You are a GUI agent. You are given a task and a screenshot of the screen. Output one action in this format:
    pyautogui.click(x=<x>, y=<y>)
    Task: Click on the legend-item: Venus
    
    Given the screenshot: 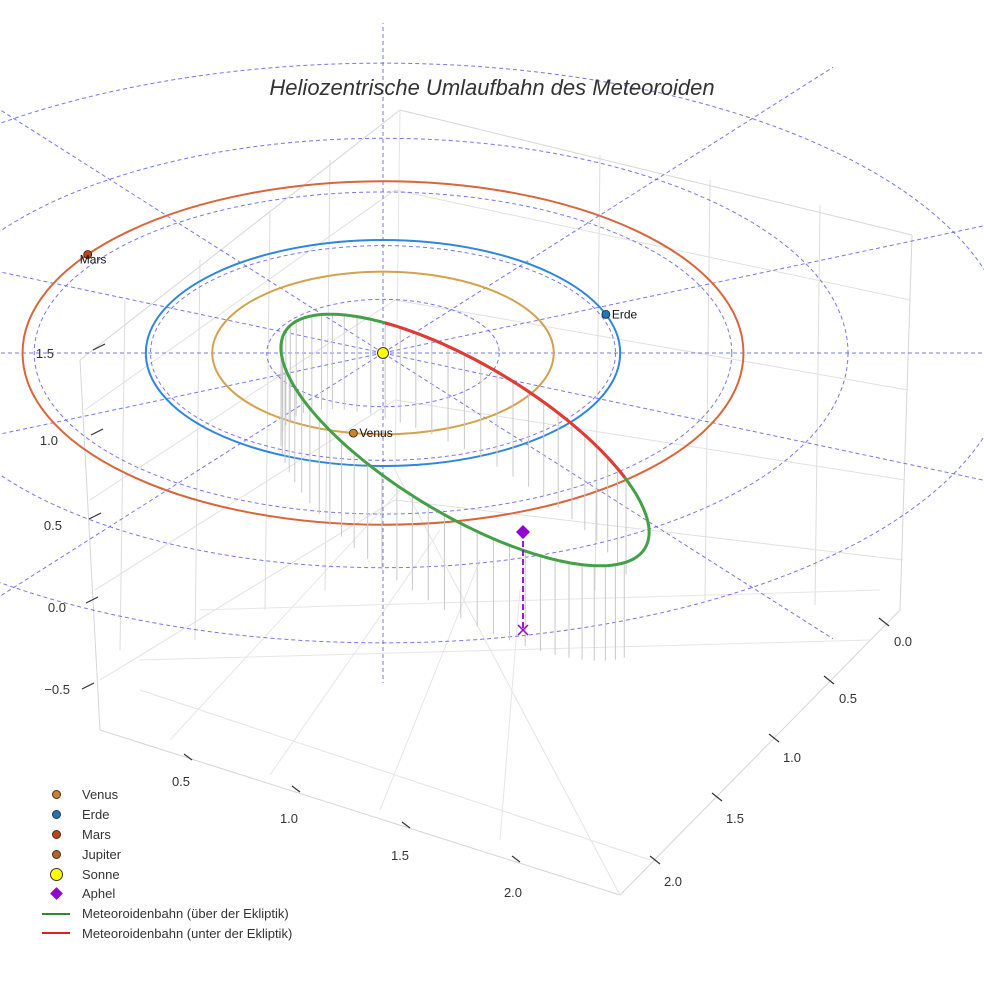 What is the action you would take?
    pyautogui.click(x=165, y=795)
    